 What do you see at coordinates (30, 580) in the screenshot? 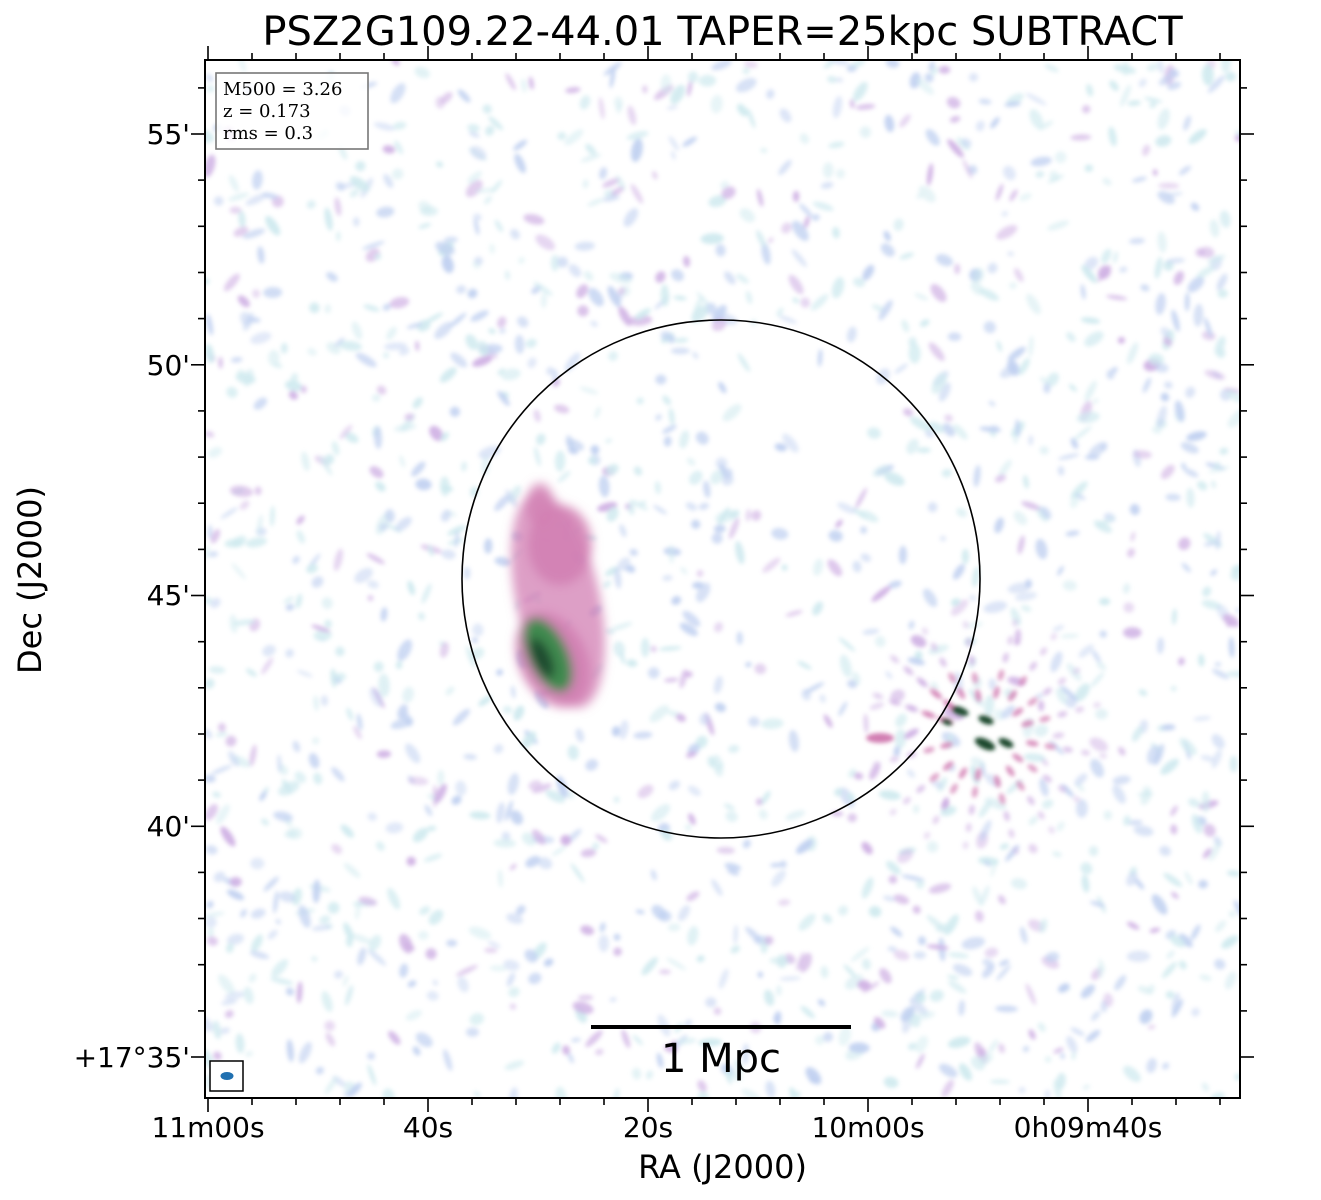
I see `y-axis-label: Dec (J2000)` at bounding box center [30, 580].